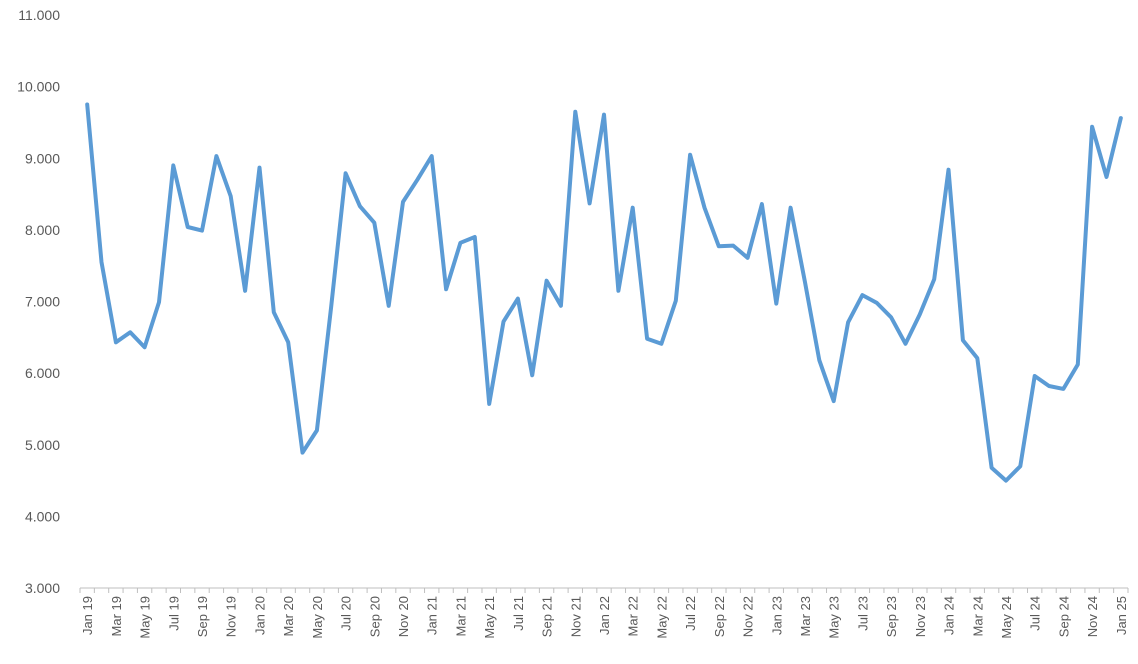 This screenshot has height=664, width=1138. Describe the element at coordinates (42, 445) in the screenshot. I see `y-tick-label: 5.000` at that location.